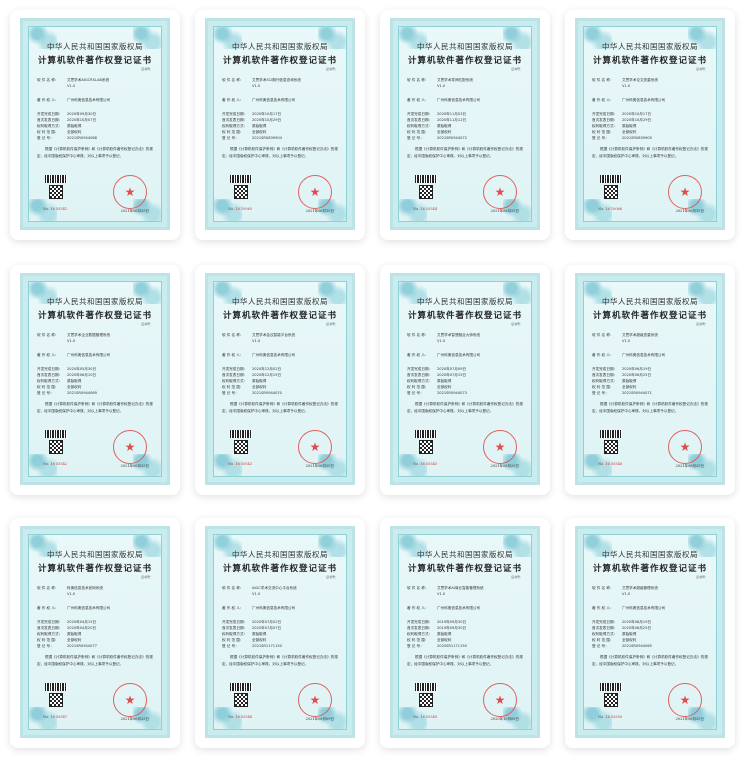  What do you see at coordinates (276, 83) in the screenshot?
I see `field-value: 艾思学术SCI期刊信息查询系统 V1.0` at bounding box center [276, 83].